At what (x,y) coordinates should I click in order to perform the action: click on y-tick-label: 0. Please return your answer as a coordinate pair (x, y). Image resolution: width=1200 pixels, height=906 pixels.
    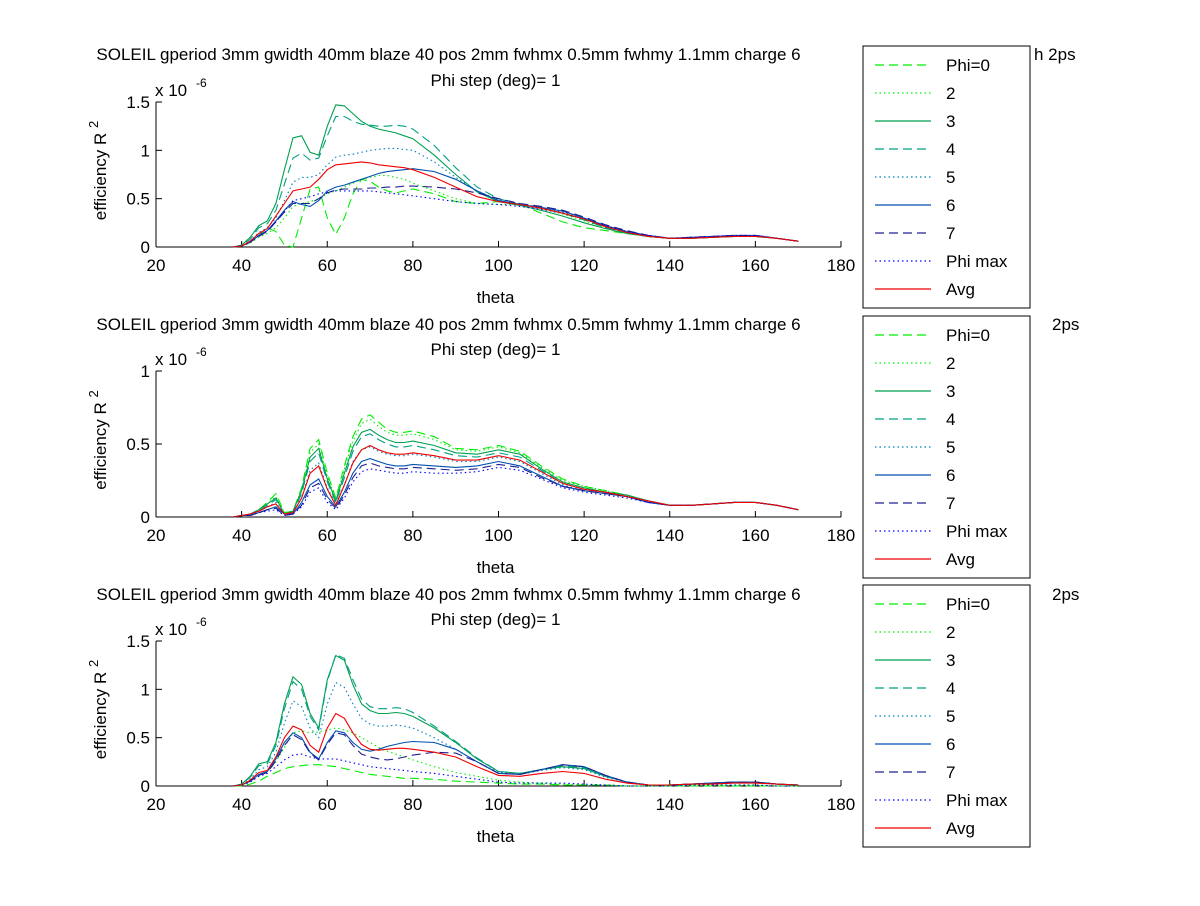
    Looking at the image, I should click on (145, 786).